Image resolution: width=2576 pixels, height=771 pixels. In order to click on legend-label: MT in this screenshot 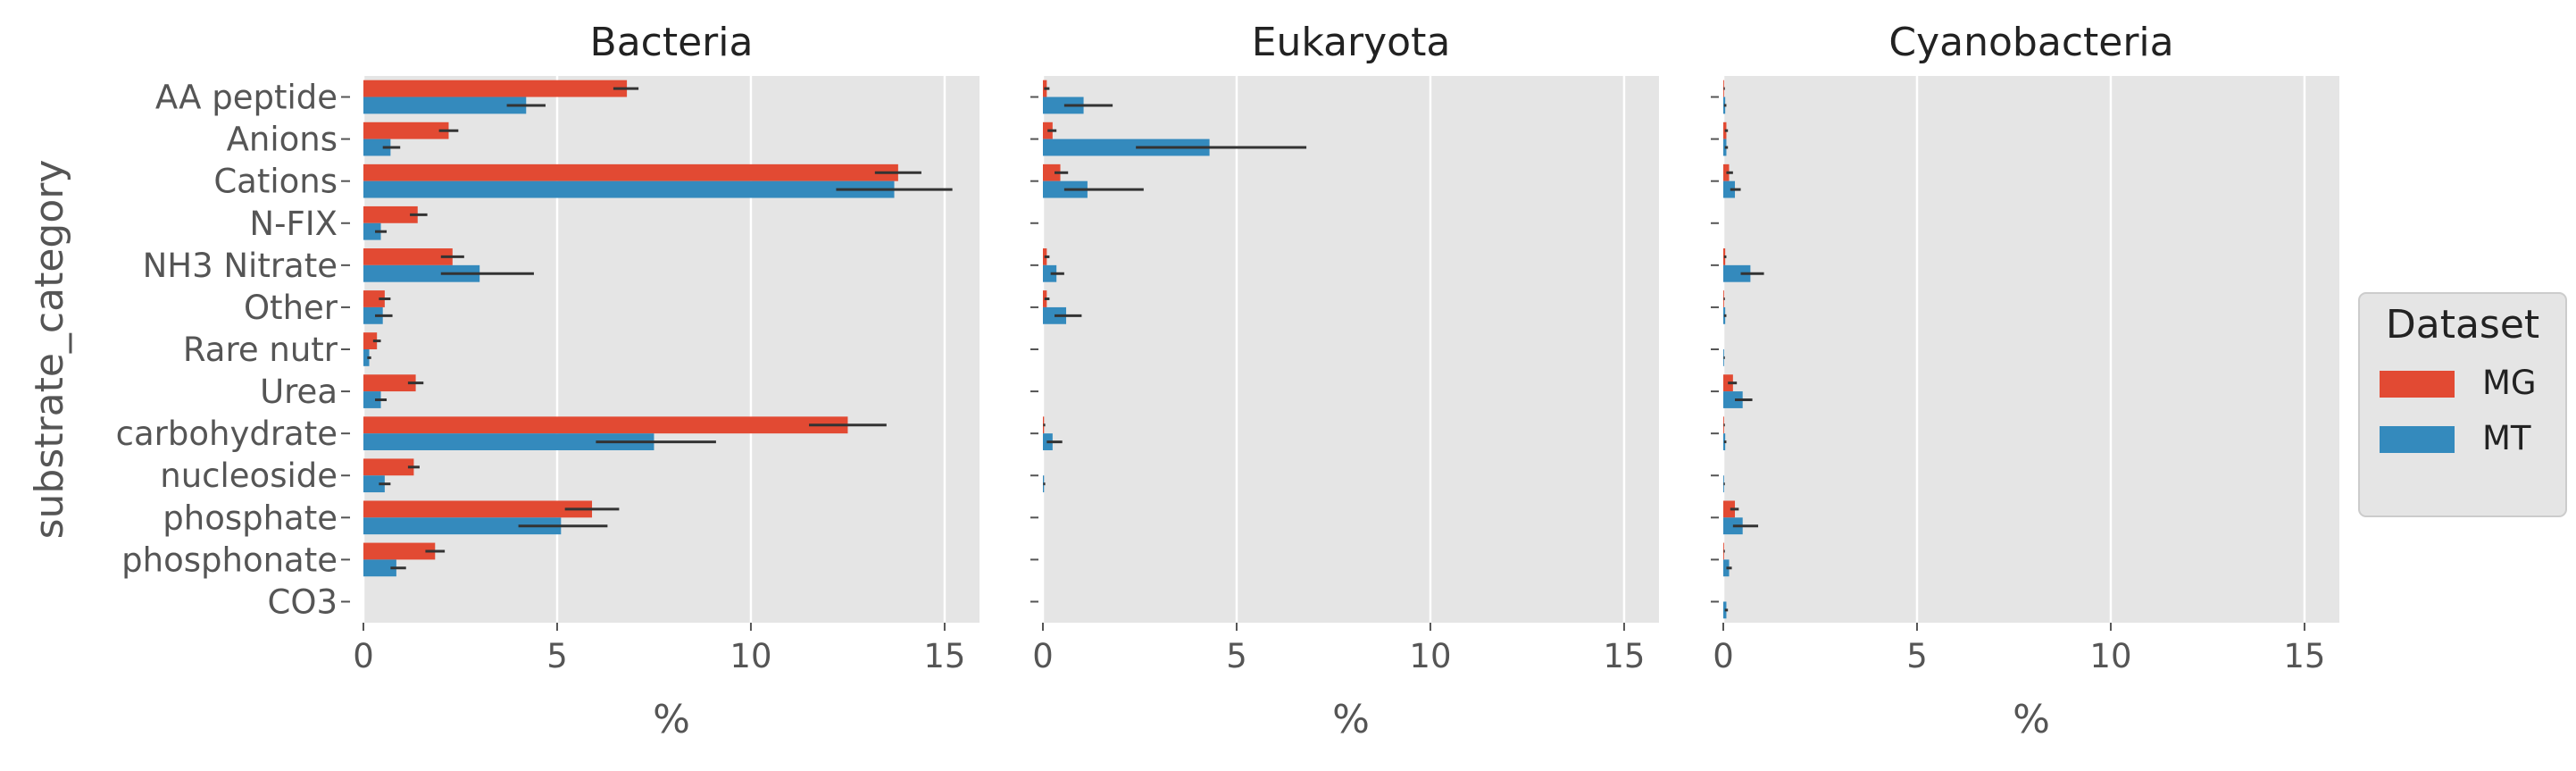, I will do `click(2506, 438)`.